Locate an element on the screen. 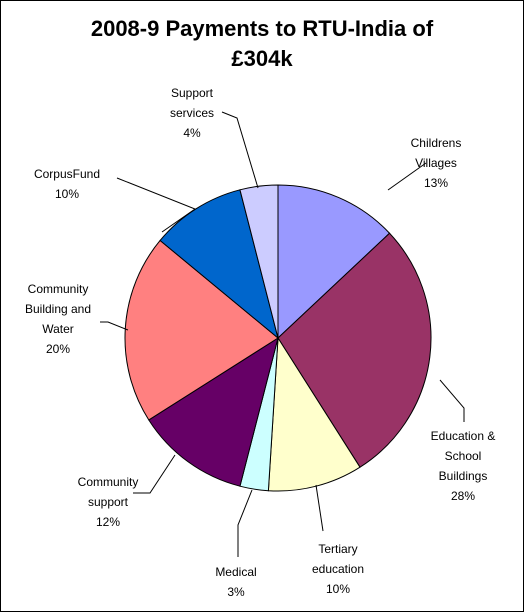 This screenshot has width=524, height=612. slice-name-1: Buildings is located at coordinates (463, 476).